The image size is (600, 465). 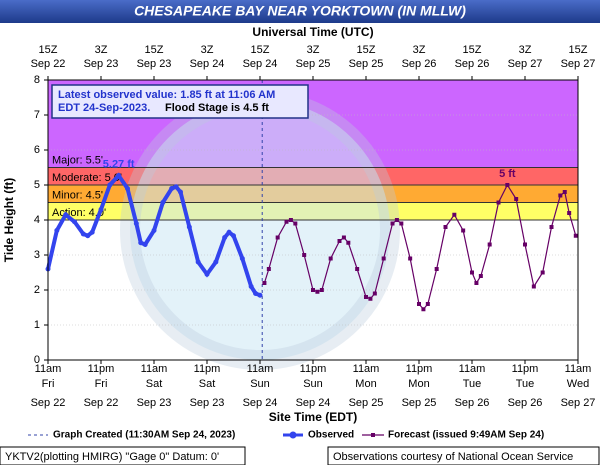 I want to click on footer-left: YKTV2(plotting HMIRG) "Gage 0" Datum: 0', so click(x=112, y=457).